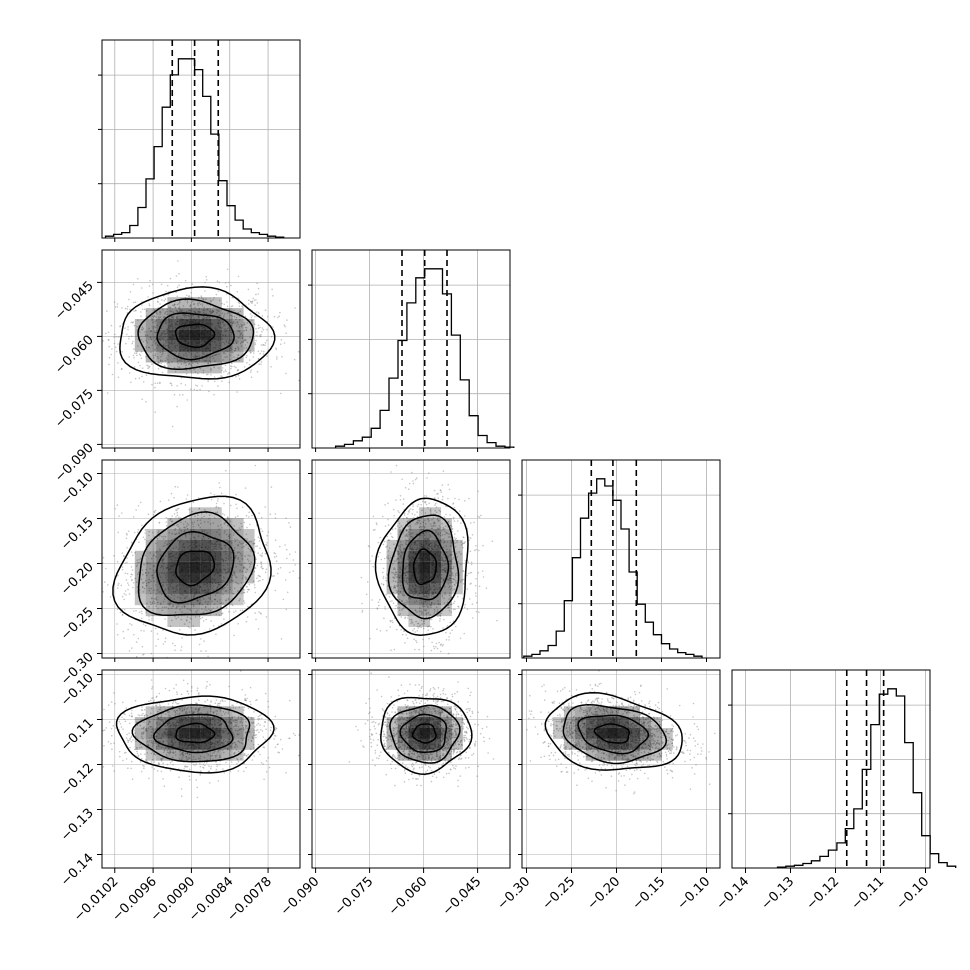  Describe the element at coordinates (77, 870) in the screenshot. I see `y-tick-label-3-0: −0.14` at that location.